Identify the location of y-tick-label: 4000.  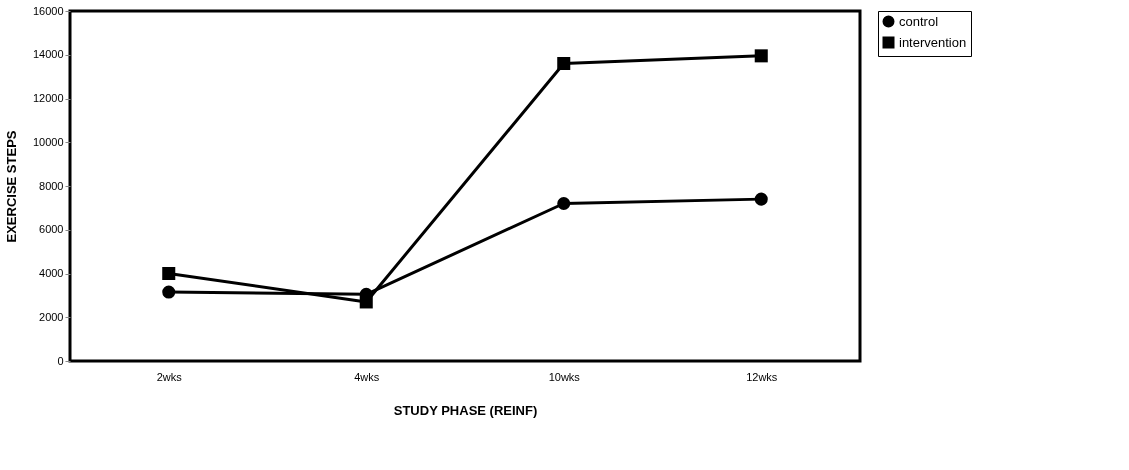
(51, 273).